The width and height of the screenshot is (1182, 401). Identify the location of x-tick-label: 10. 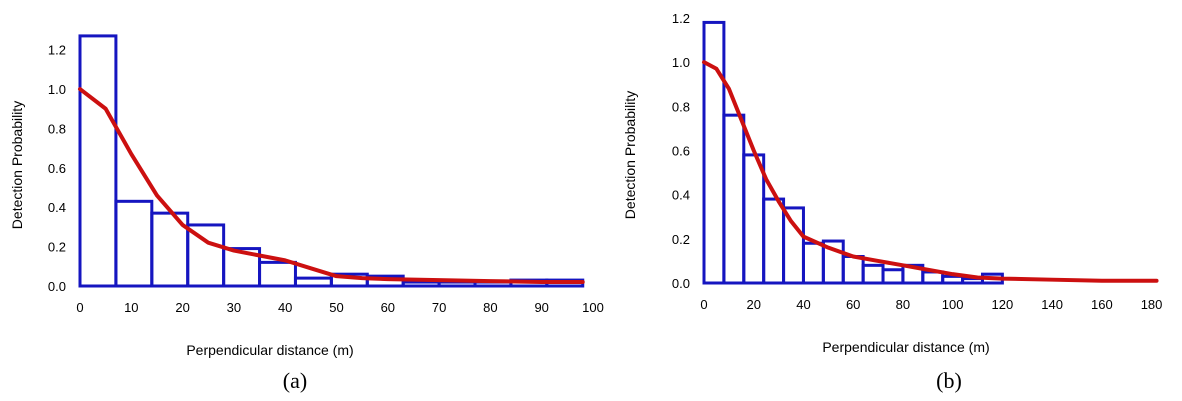
(131, 307).